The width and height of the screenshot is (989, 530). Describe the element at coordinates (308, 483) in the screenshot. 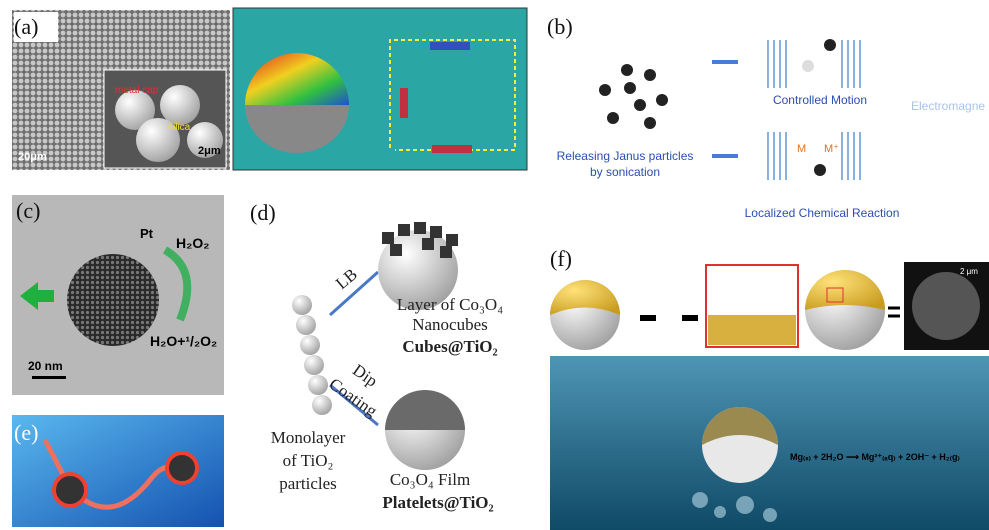

I see `start-label: particles` at that location.